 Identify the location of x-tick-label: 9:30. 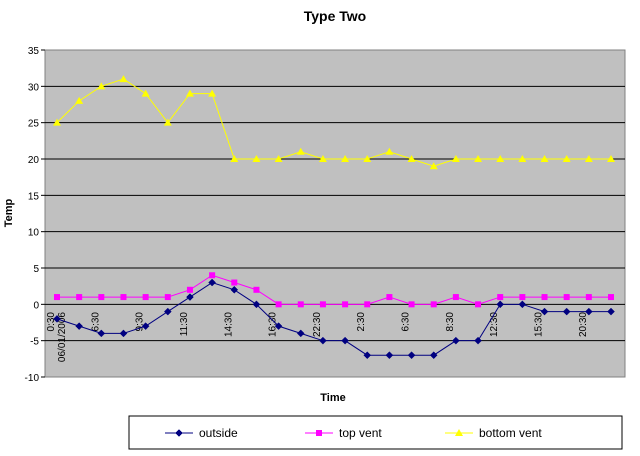
(140, 322).